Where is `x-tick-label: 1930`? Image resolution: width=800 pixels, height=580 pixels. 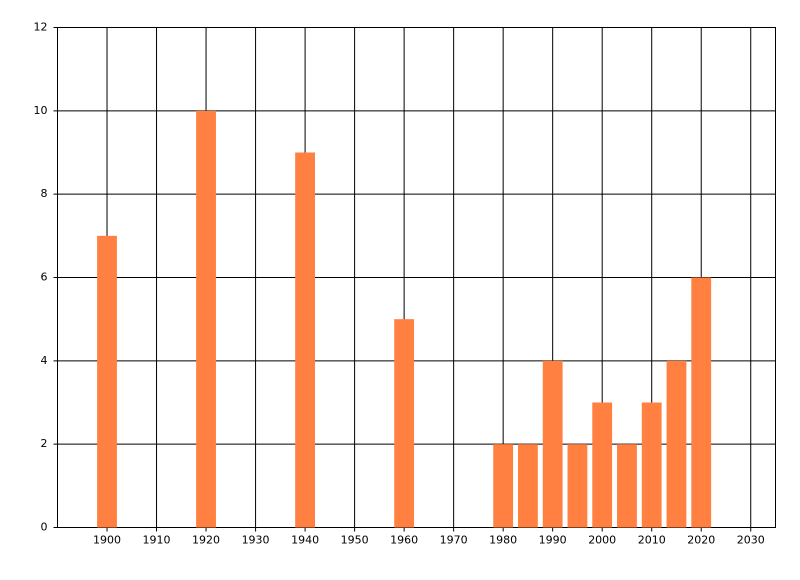
x-tick-label: 1930 is located at coordinates (256, 540).